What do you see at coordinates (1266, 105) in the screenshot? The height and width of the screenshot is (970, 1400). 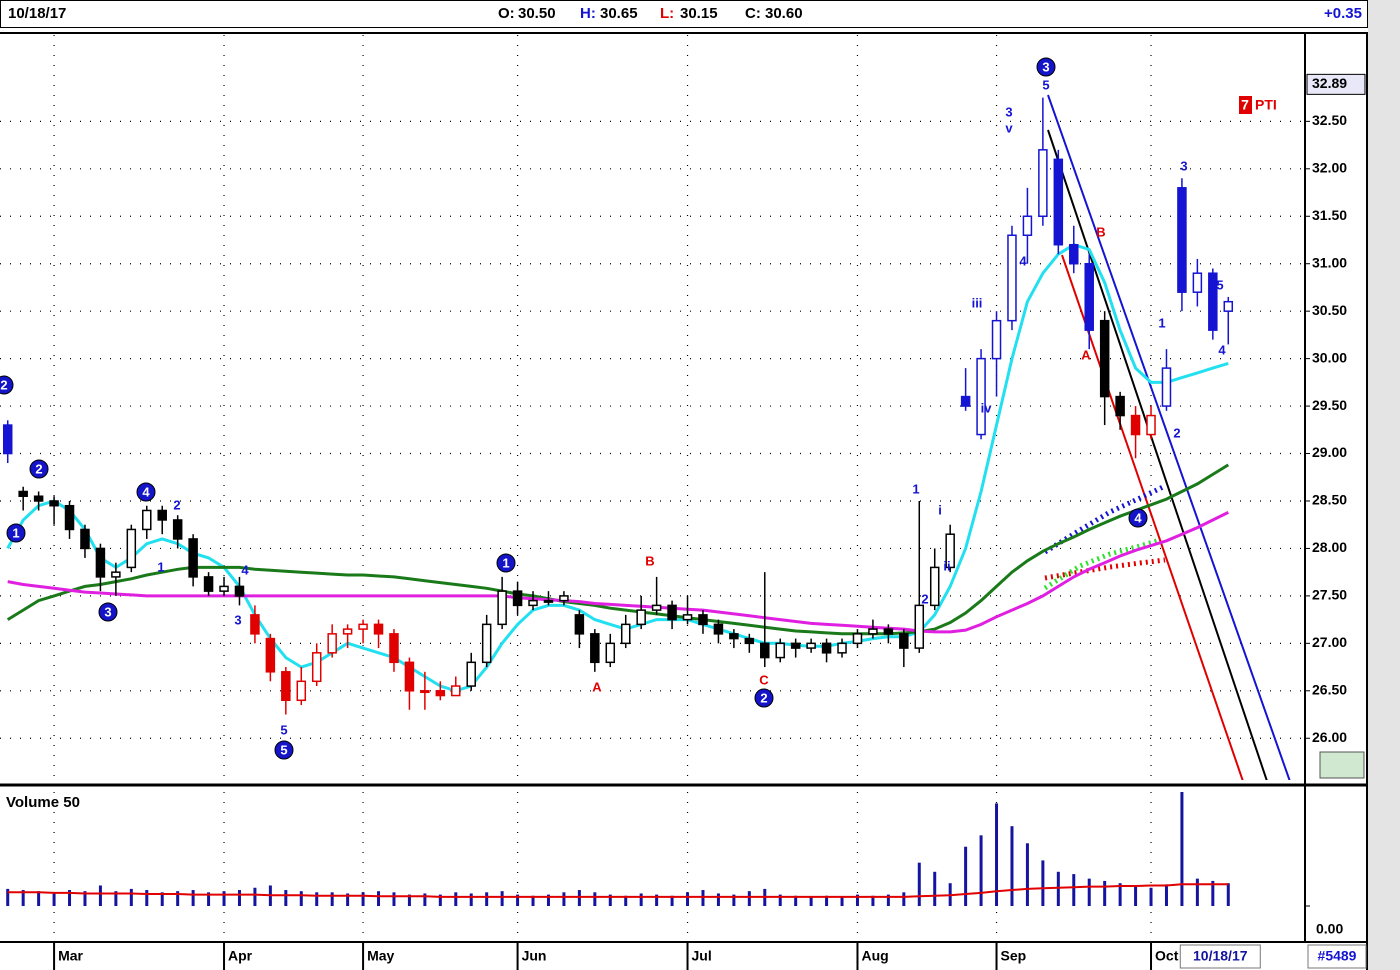 I see `pti-label: PTI` at bounding box center [1266, 105].